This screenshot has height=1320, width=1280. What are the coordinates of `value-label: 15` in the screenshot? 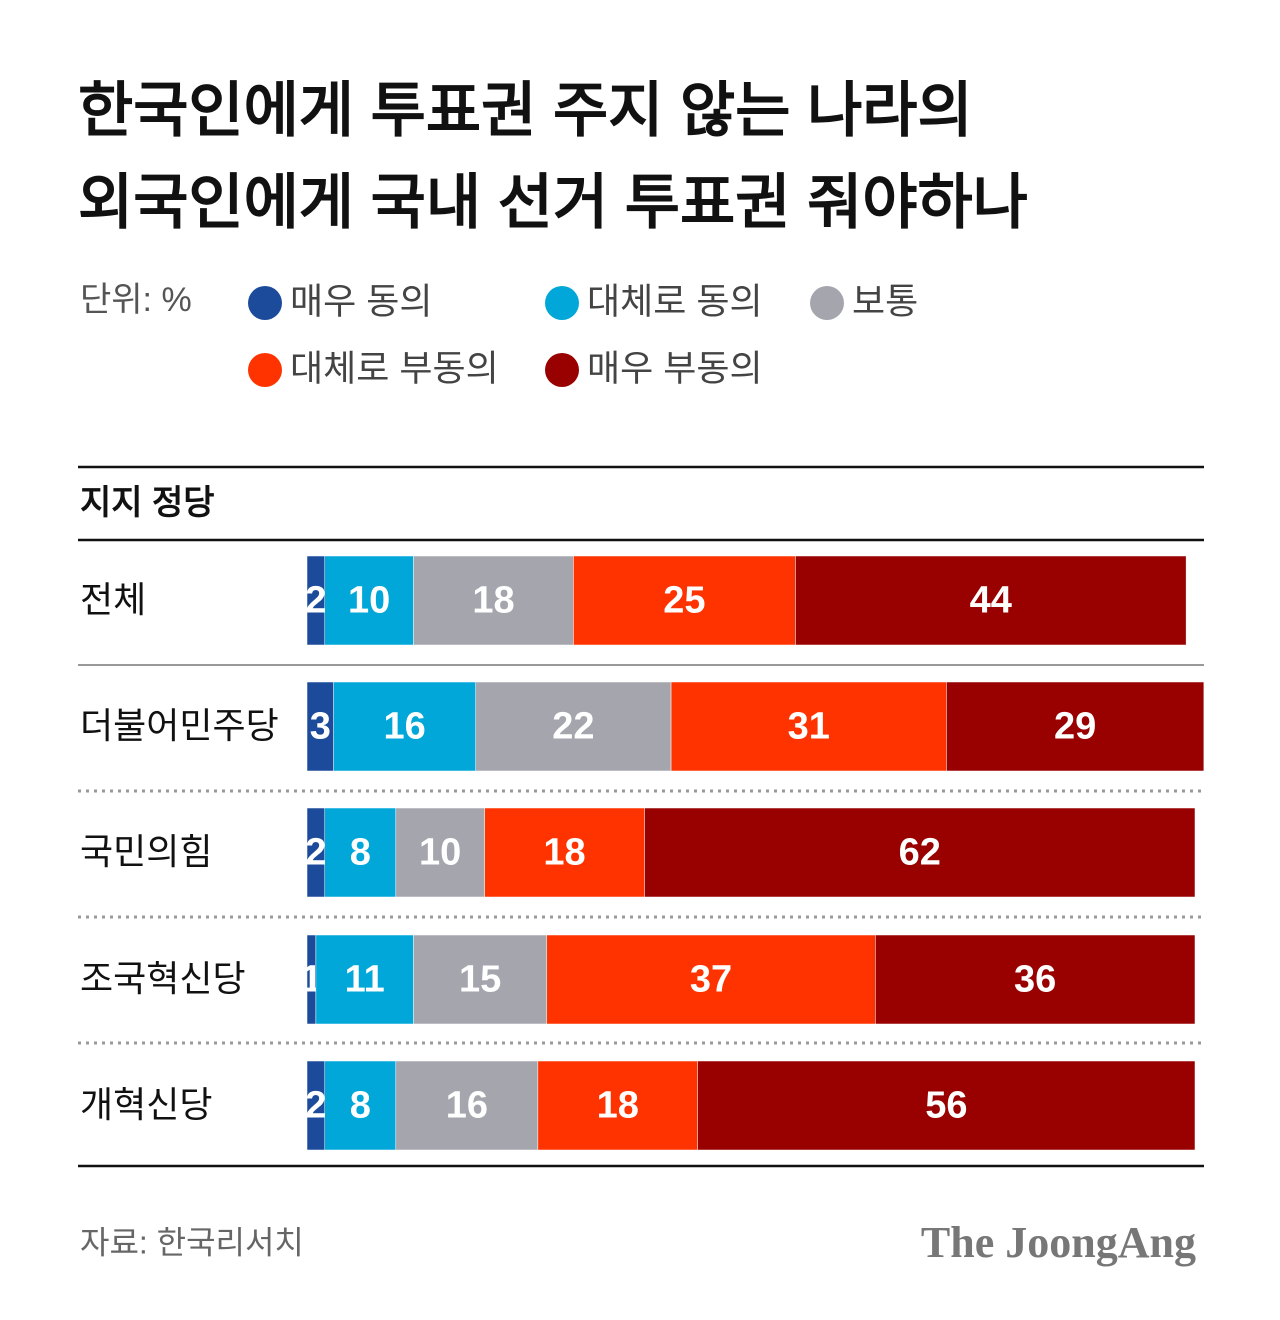 It's located at (480, 980).